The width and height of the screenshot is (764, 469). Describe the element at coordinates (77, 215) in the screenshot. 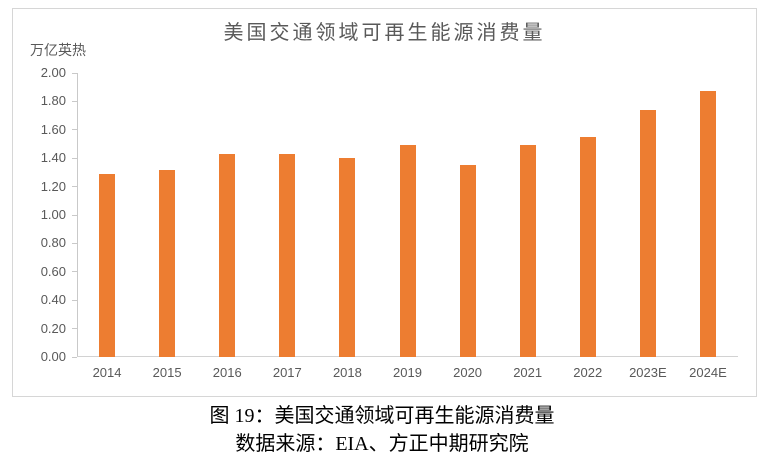

I see `y-axis-line` at that location.